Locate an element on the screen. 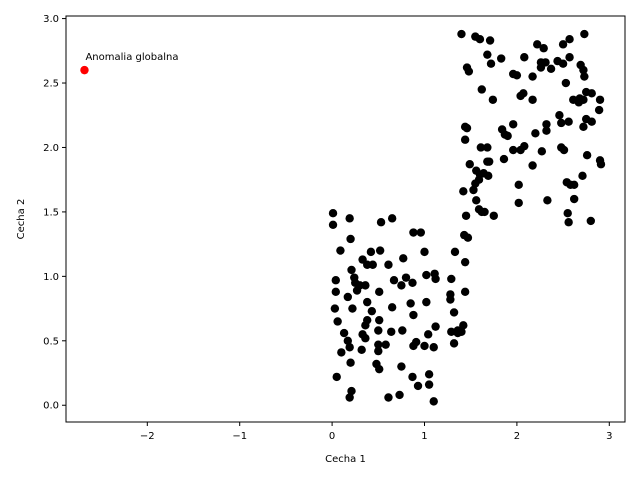 Image resolution: width=640 pixels, height=480 pixels. y-tick-label: 1.0 is located at coordinates (51, 277).